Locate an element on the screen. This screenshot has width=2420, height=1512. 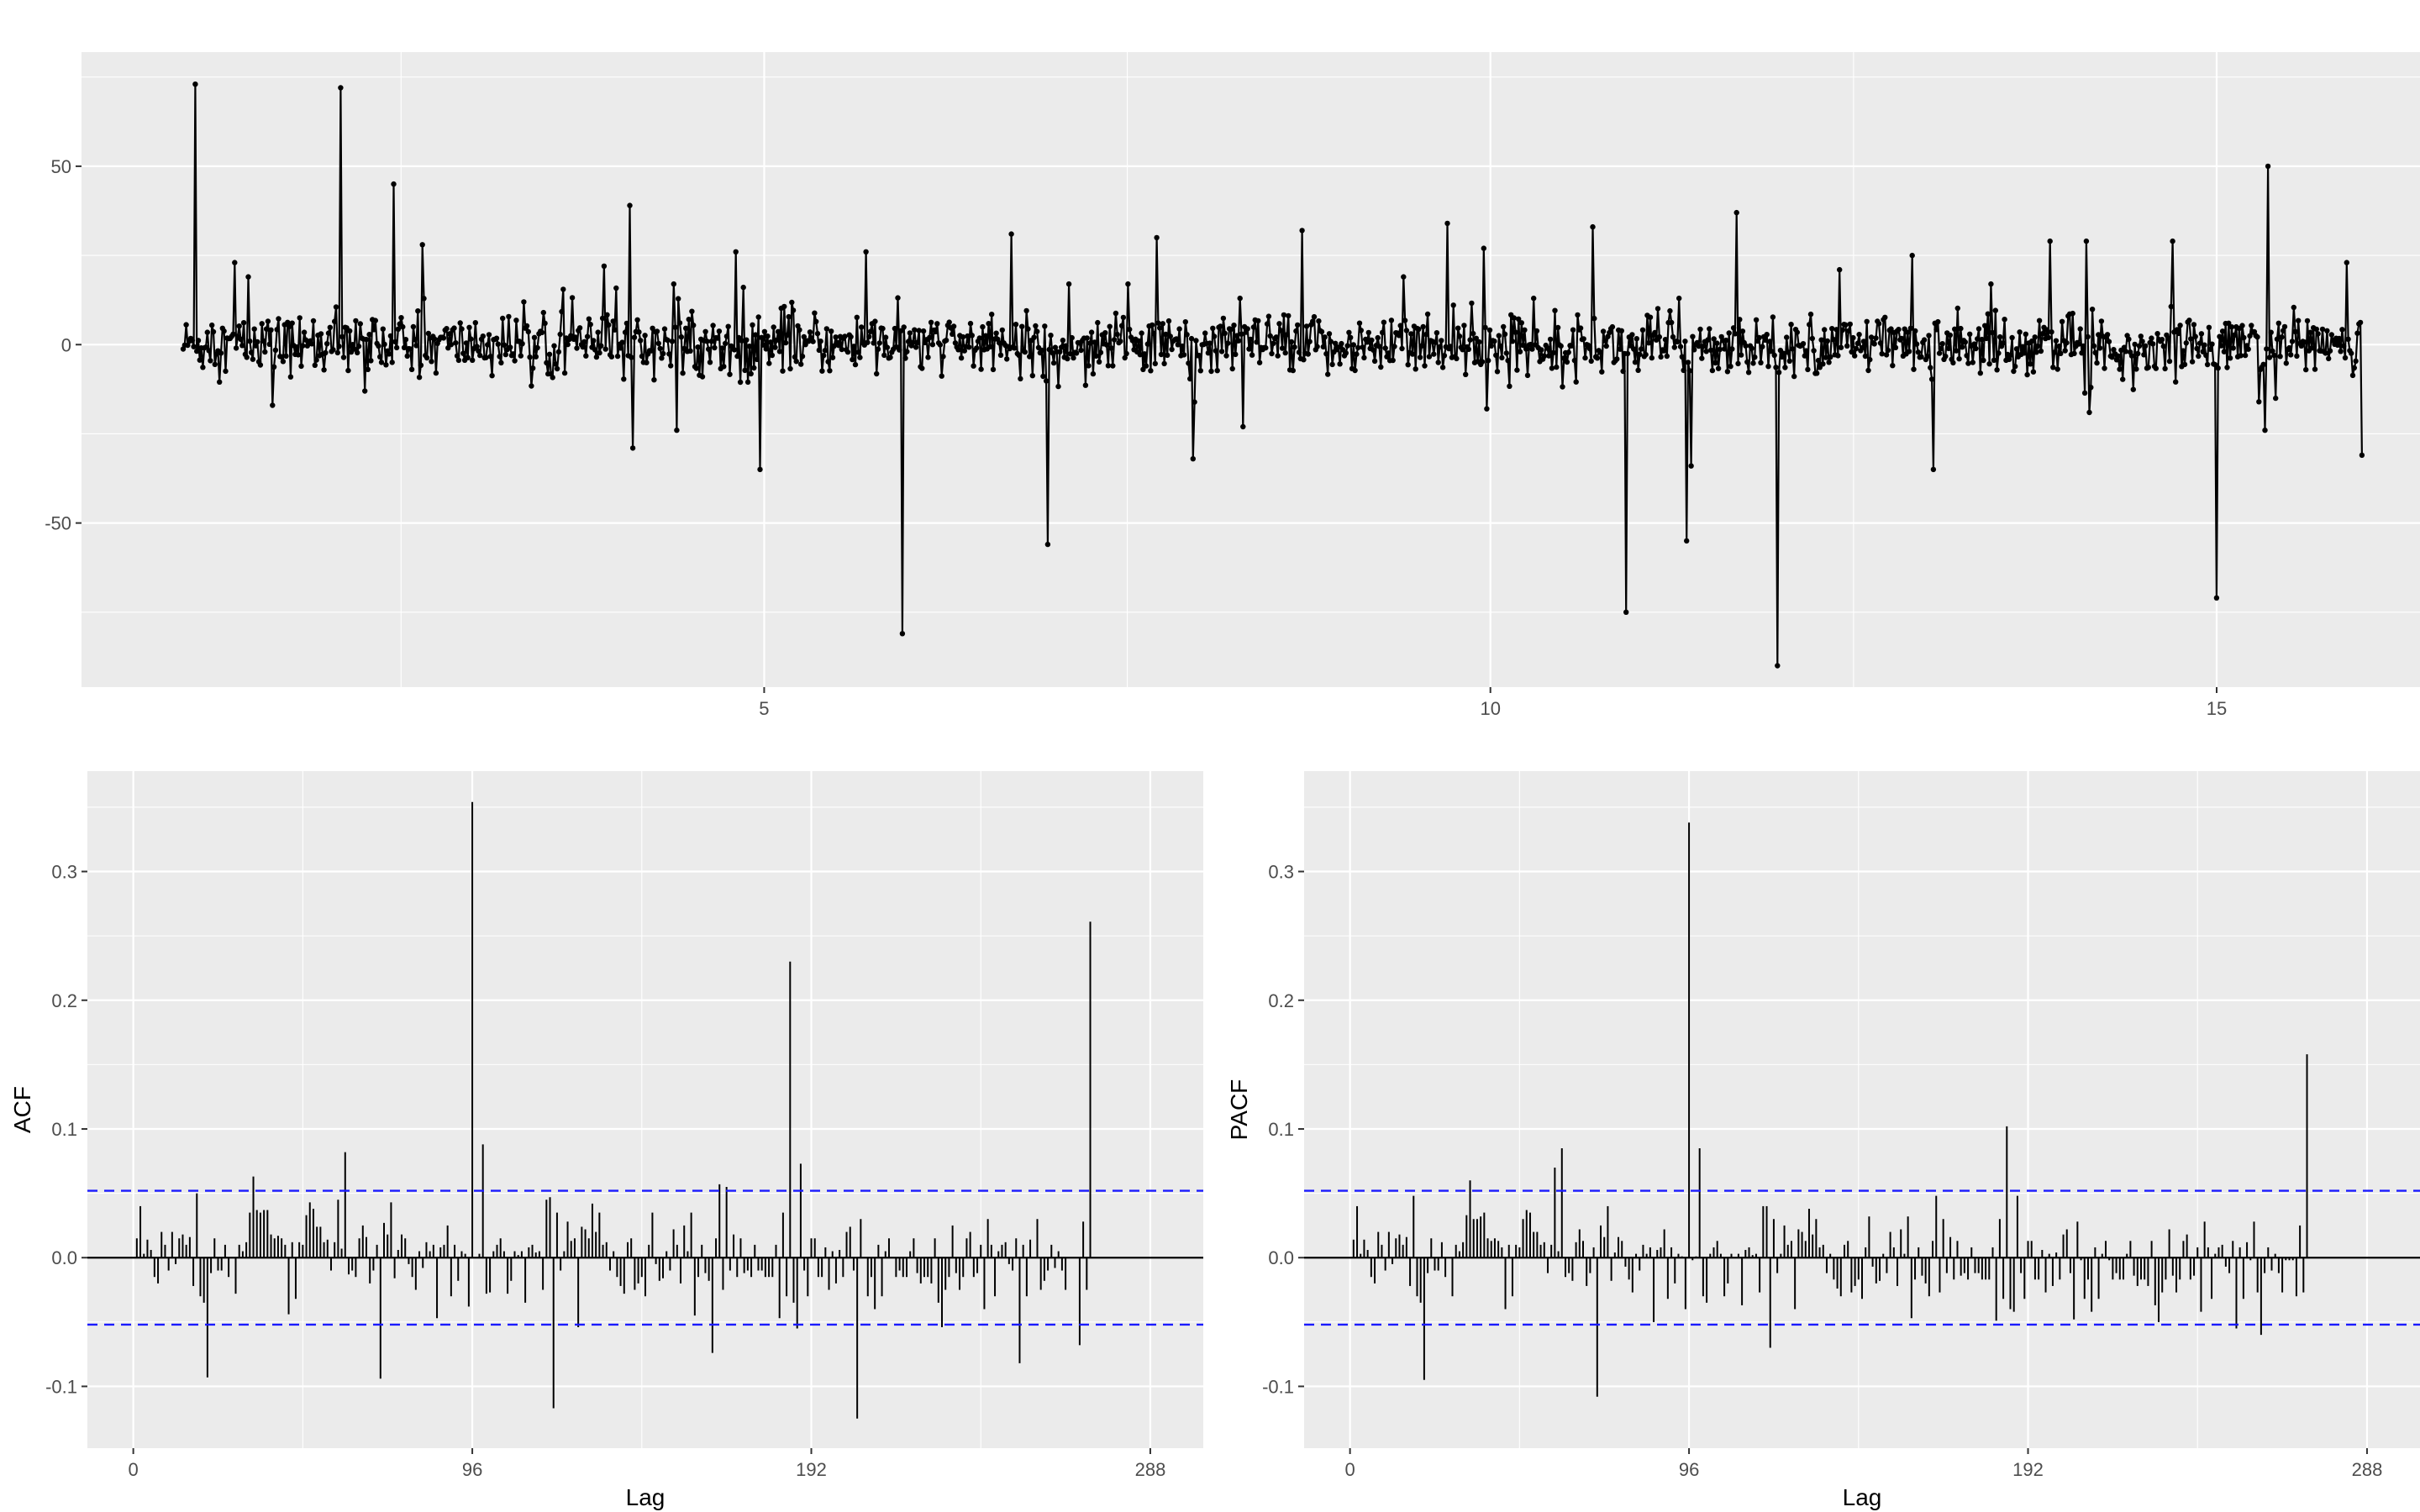
y-tick-label: 0 is located at coordinates (66, 344).